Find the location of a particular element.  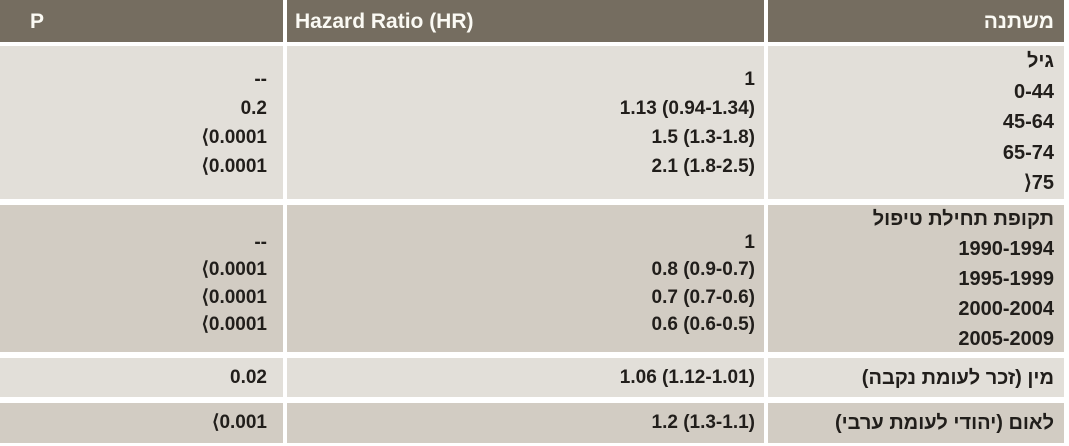

cell-line: 0.7 (0.7-0.6) is located at coordinates (703, 297).